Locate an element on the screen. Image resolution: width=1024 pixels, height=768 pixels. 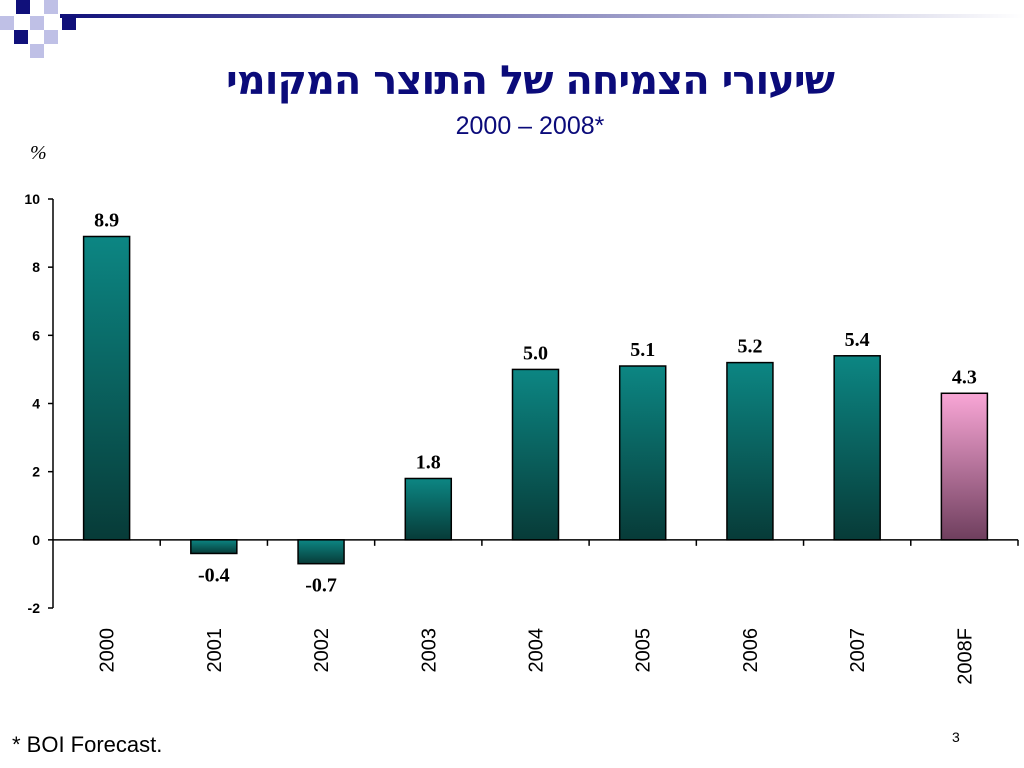
corner-decoration is located at coordinates (512, 29).